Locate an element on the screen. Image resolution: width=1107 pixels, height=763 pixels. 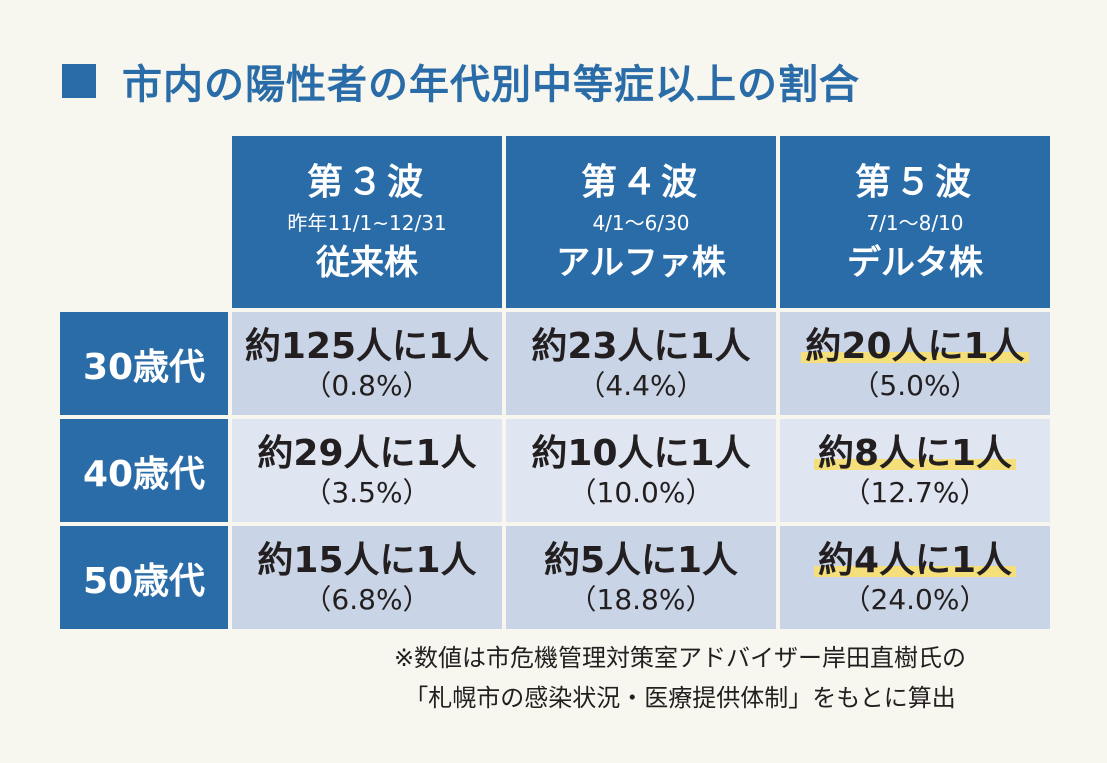
row-header-40s: 40歳代 is located at coordinates (144, 470).